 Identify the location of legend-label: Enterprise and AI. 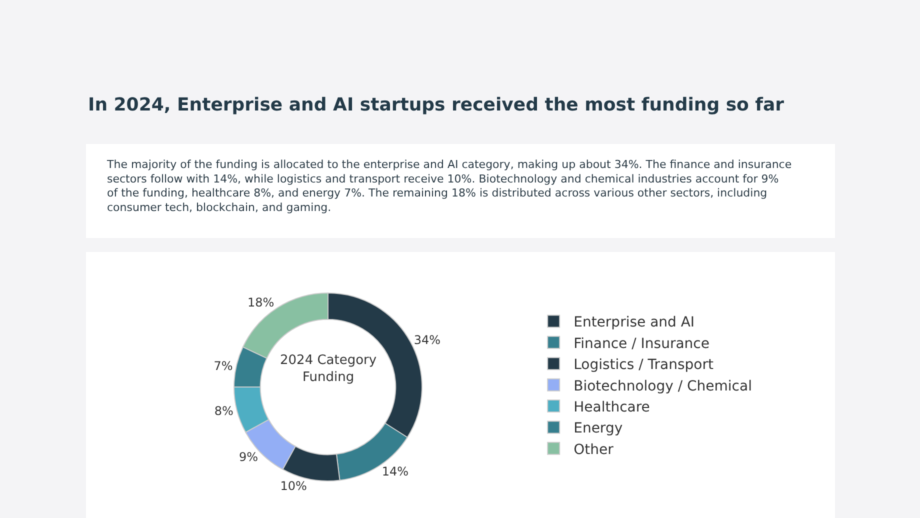
(634, 322).